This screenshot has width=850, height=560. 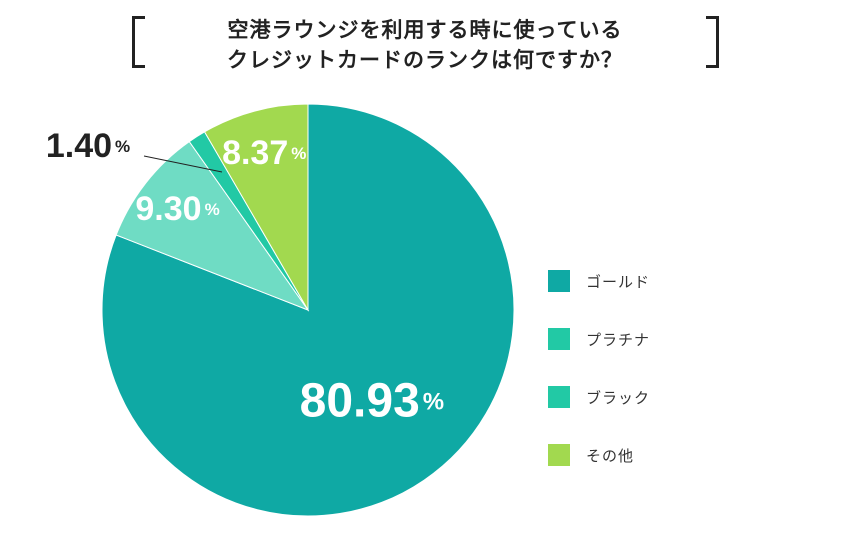 What do you see at coordinates (425, 30) in the screenshot?
I see `chart-title-line-1: 空港ラウンジを利用する時に使っている` at bounding box center [425, 30].